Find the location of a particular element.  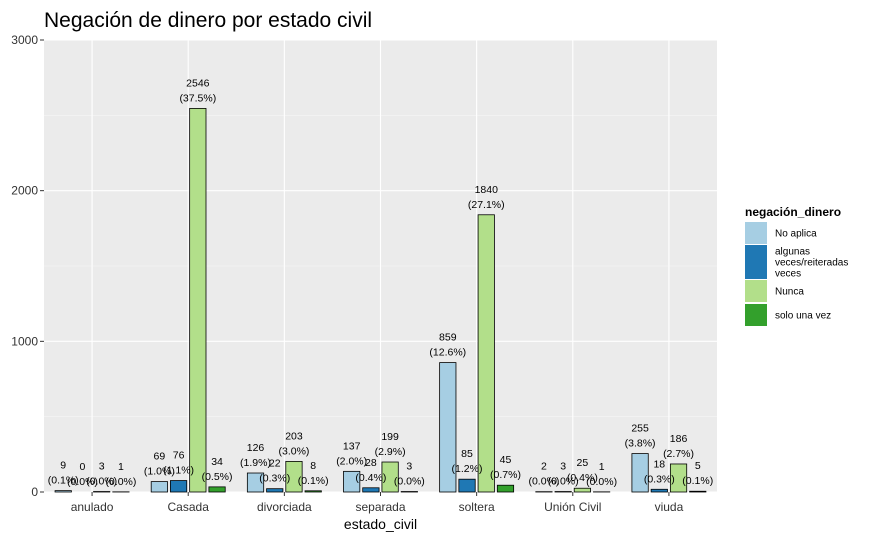

data-label-value: 28 is located at coordinates (371, 463).